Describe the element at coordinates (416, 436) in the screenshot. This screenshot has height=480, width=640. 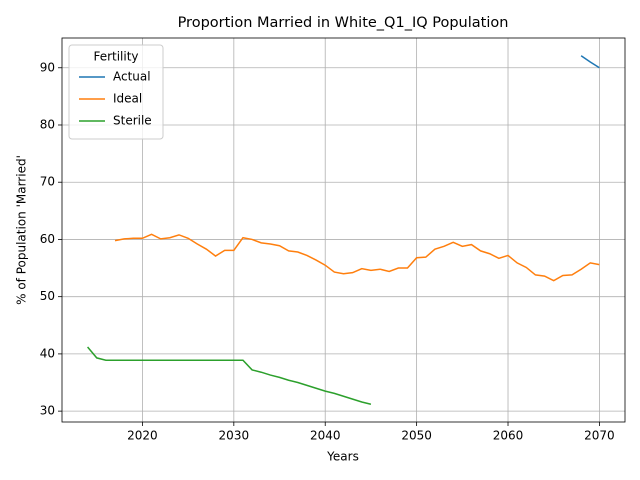
I see `x-tick-label: 2050` at that location.